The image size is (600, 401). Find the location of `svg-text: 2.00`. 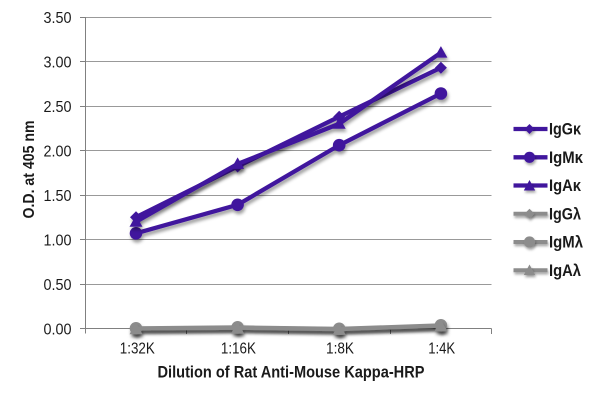

svg-text: 2.00 is located at coordinates (58, 152).